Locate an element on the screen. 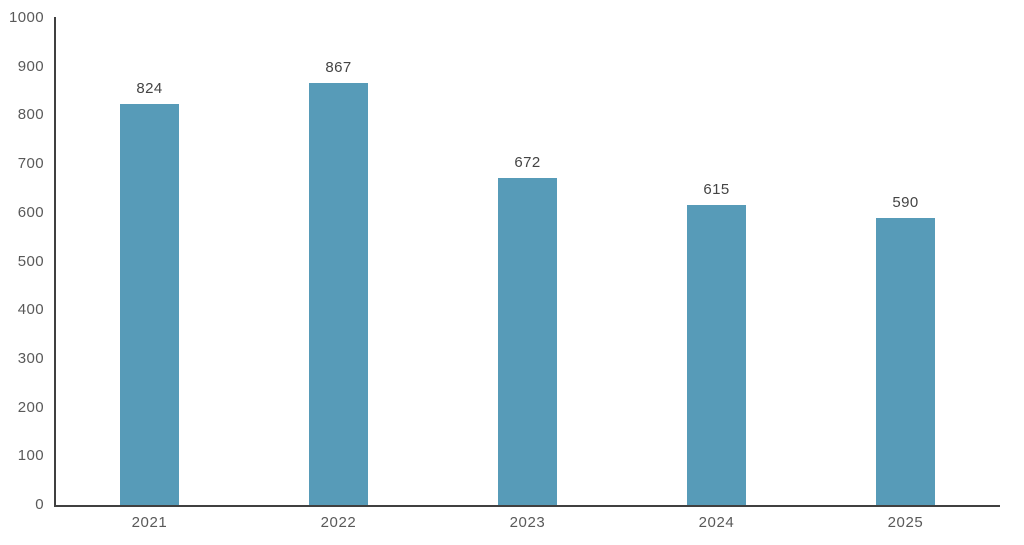  bar-value-label-2021: 824 is located at coordinates (149, 88).